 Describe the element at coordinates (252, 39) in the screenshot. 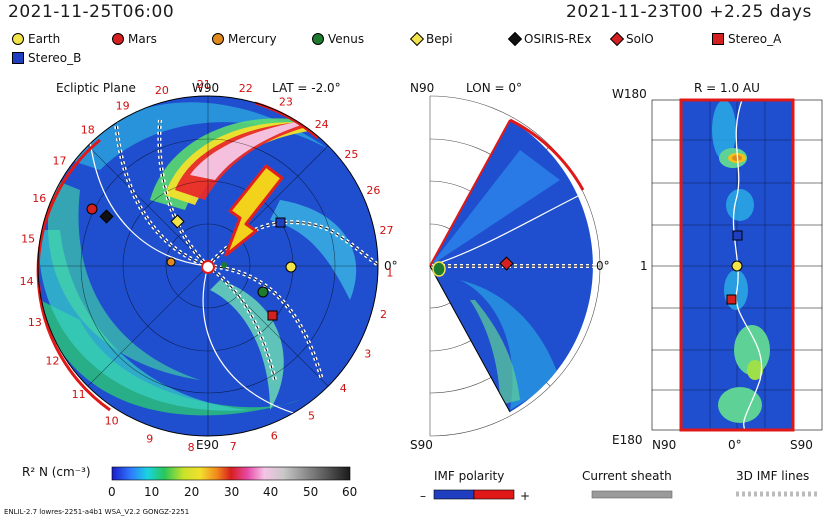

I see `legend-label: Mercury` at that location.